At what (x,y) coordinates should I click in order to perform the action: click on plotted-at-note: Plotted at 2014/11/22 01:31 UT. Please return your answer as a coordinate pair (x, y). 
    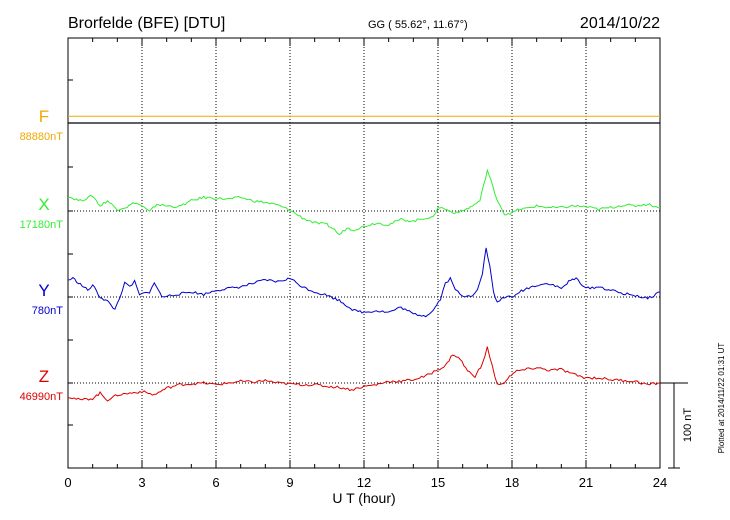
    Looking at the image, I should click on (721, 398).